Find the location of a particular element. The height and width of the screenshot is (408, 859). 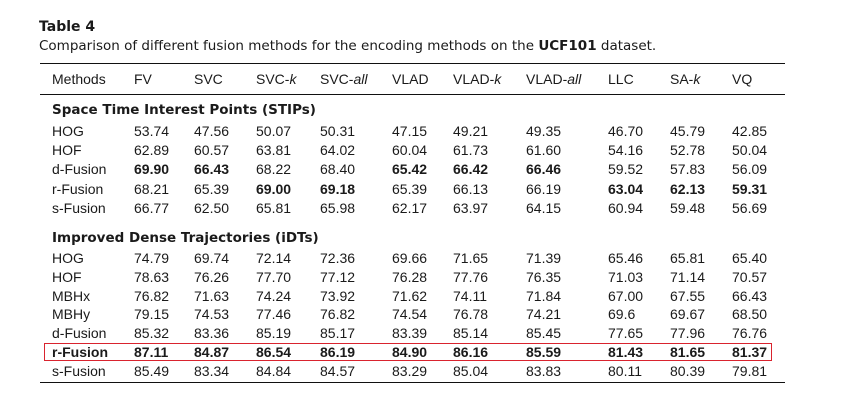

table-cell: 74.24 is located at coordinates (274, 296).